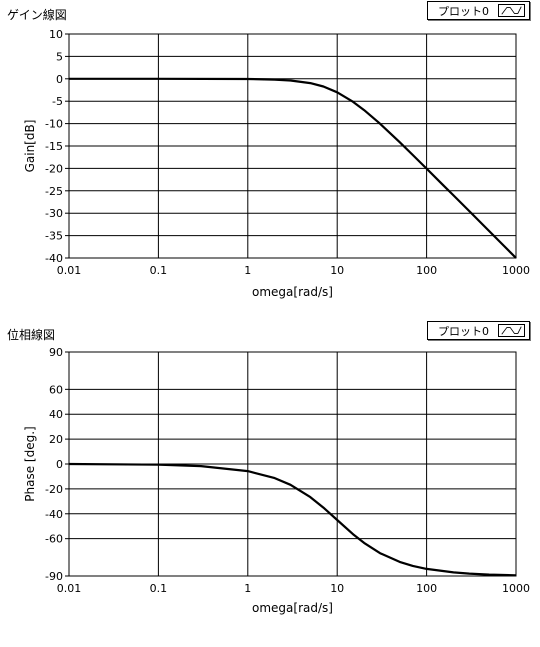 This screenshot has height=647, width=540. What do you see at coordinates (56, 352) in the screenshot?
I see `y-tick-label: 90` at bounding box center [56, 352].